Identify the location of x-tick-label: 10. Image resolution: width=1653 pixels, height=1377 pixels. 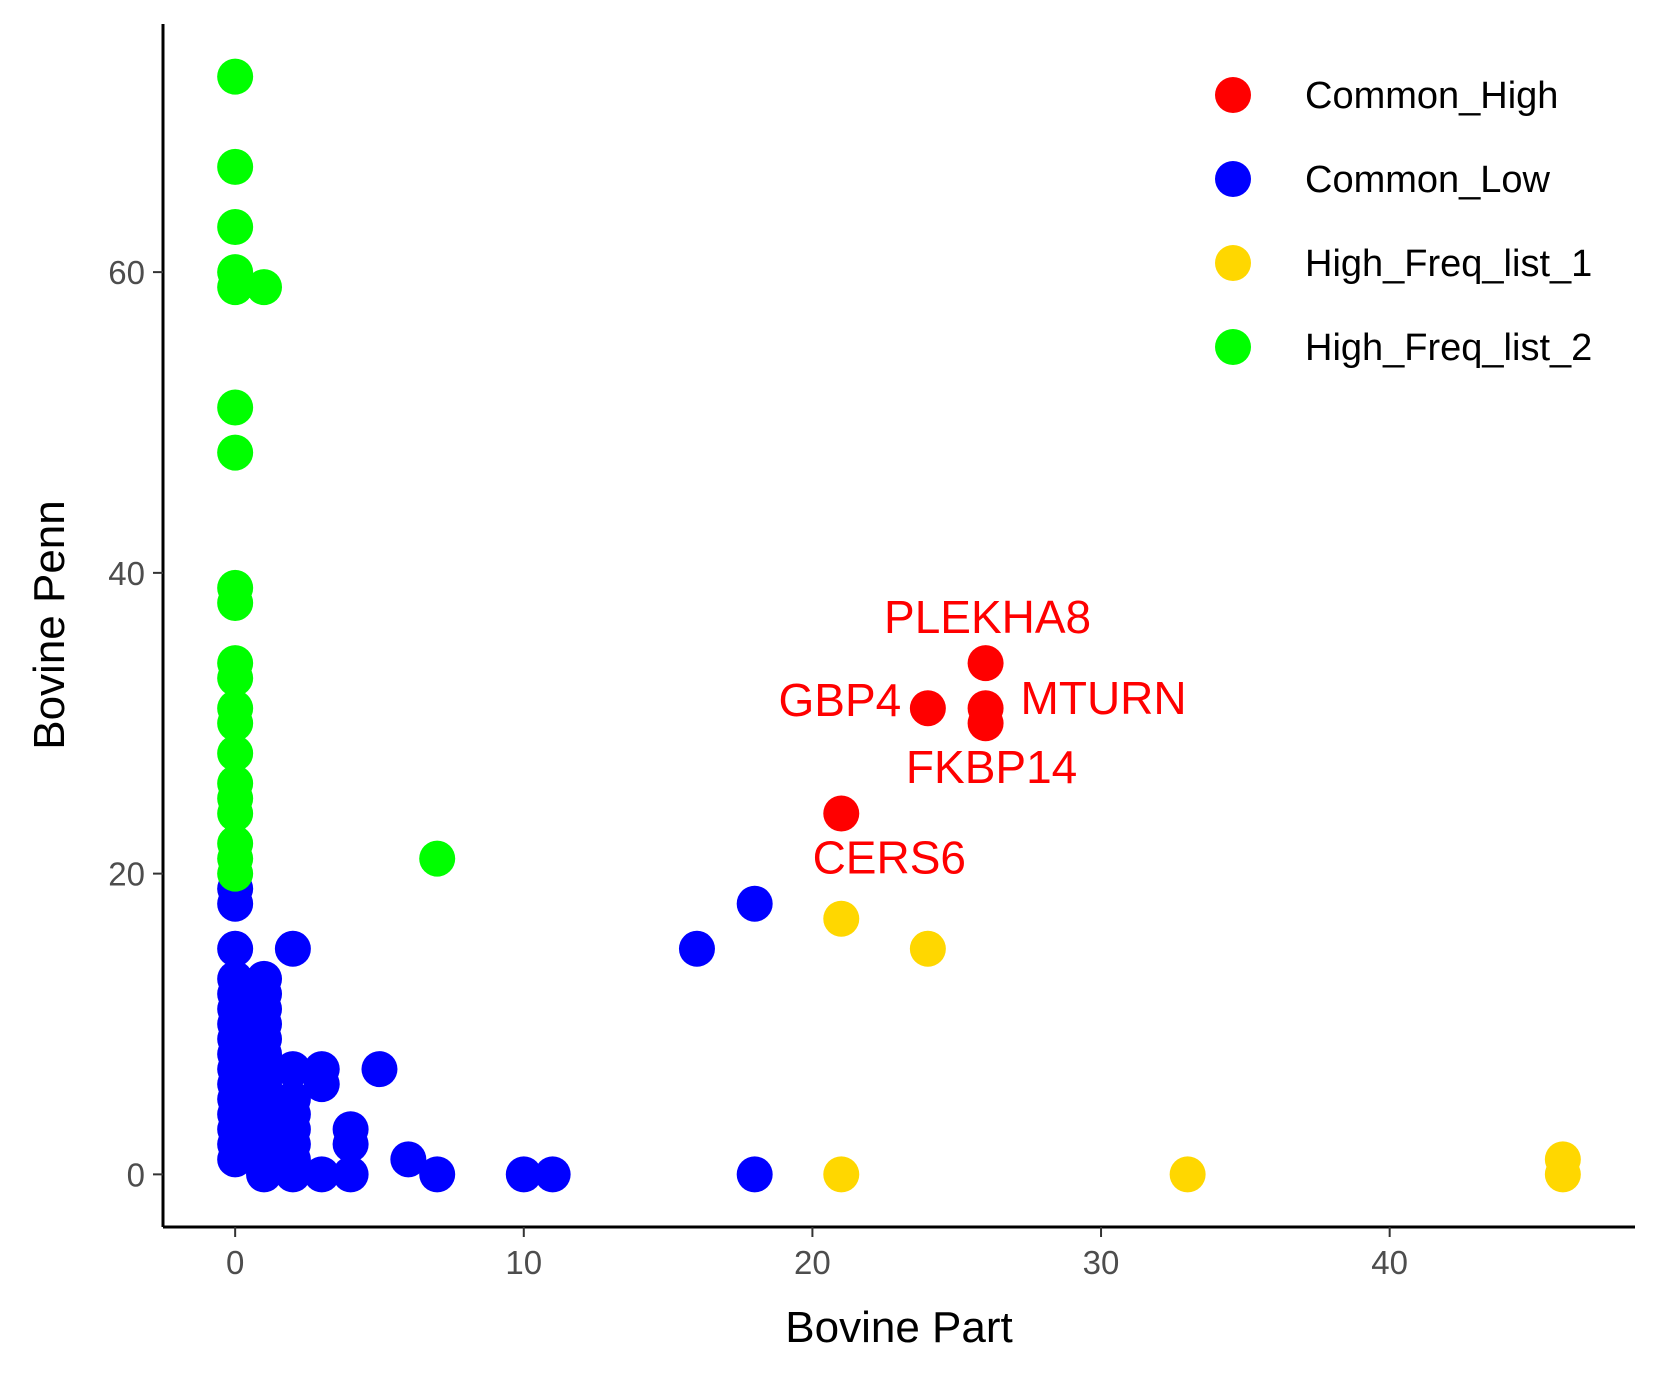
(523, 1262).